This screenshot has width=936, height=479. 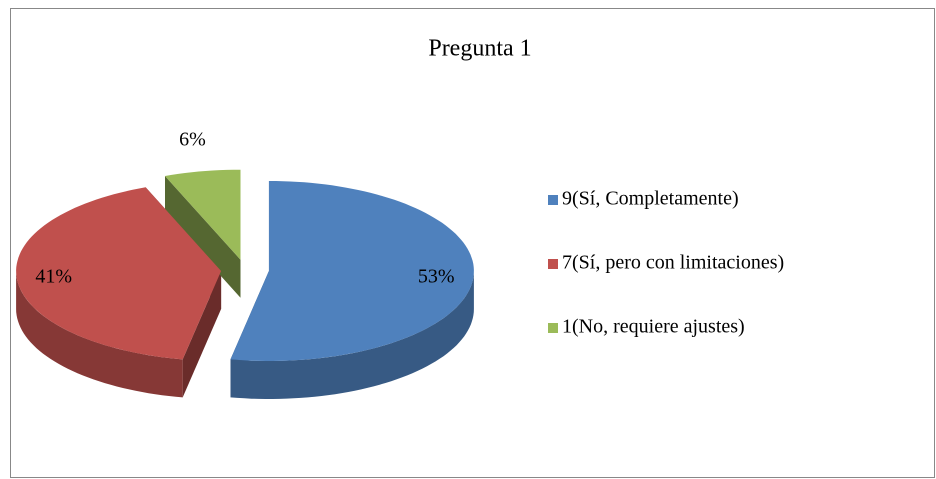 What do you see at coordinates (650, 199) in the screenshot?
I see `legend-label: 9(Sí, Completamente)` at bounding box center [650, 199].